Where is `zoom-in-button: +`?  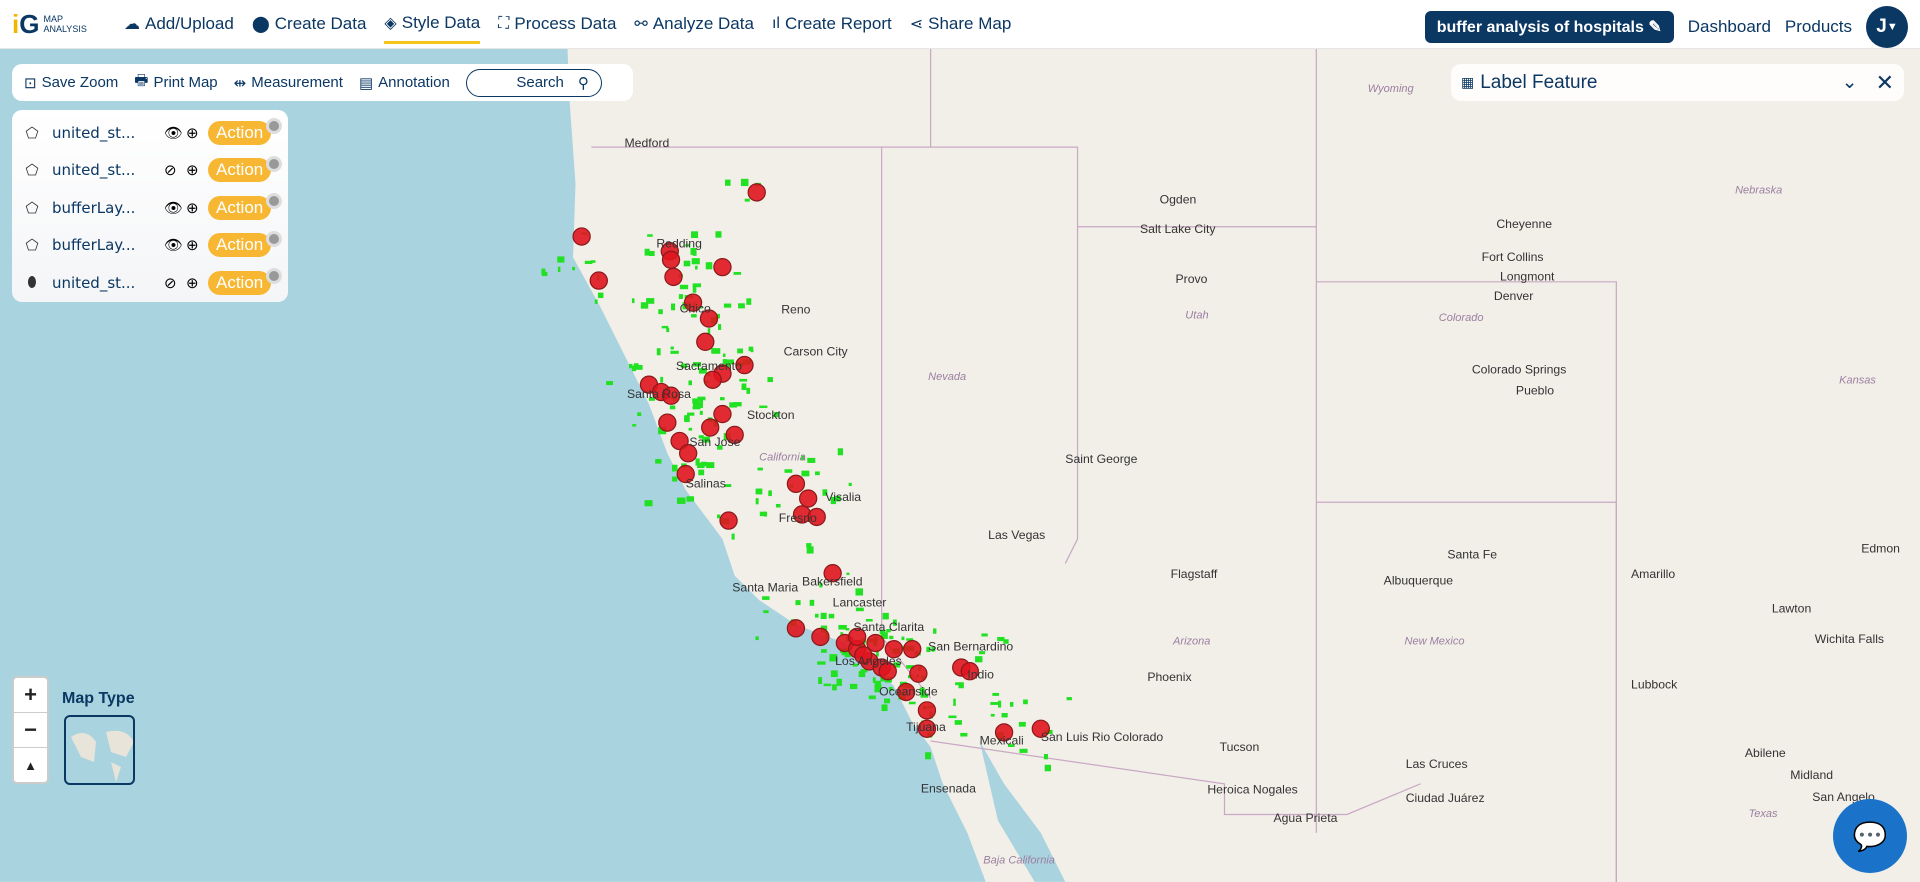 zoom-in-button: + is located at coordinates (30, 695).